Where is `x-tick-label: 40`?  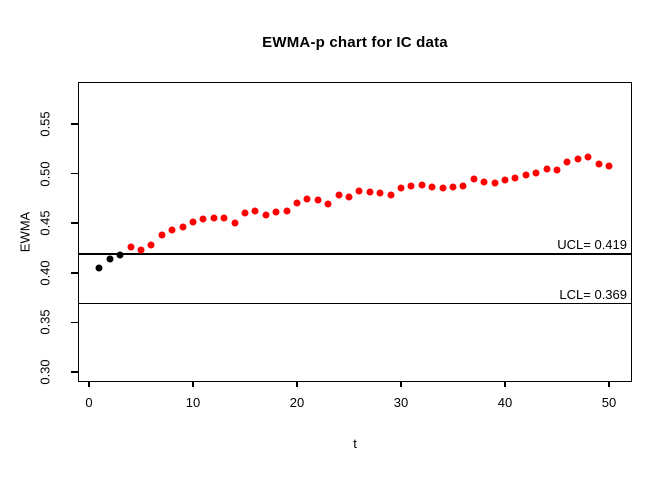
x-tick-label: 40 is located at coordinates (505, 402).